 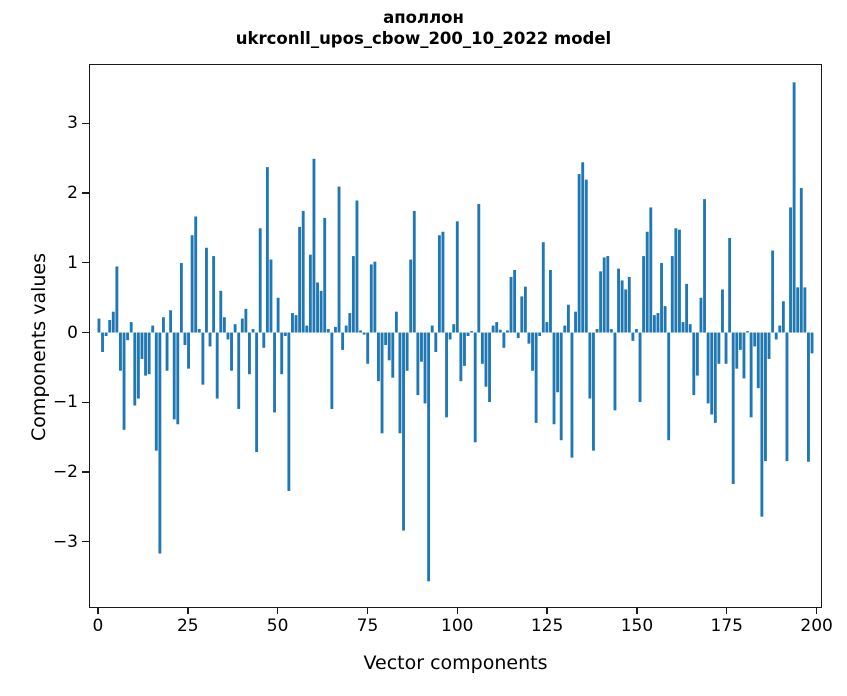 I want to click on x-tick-label: 200, so click(x=816, y=626).